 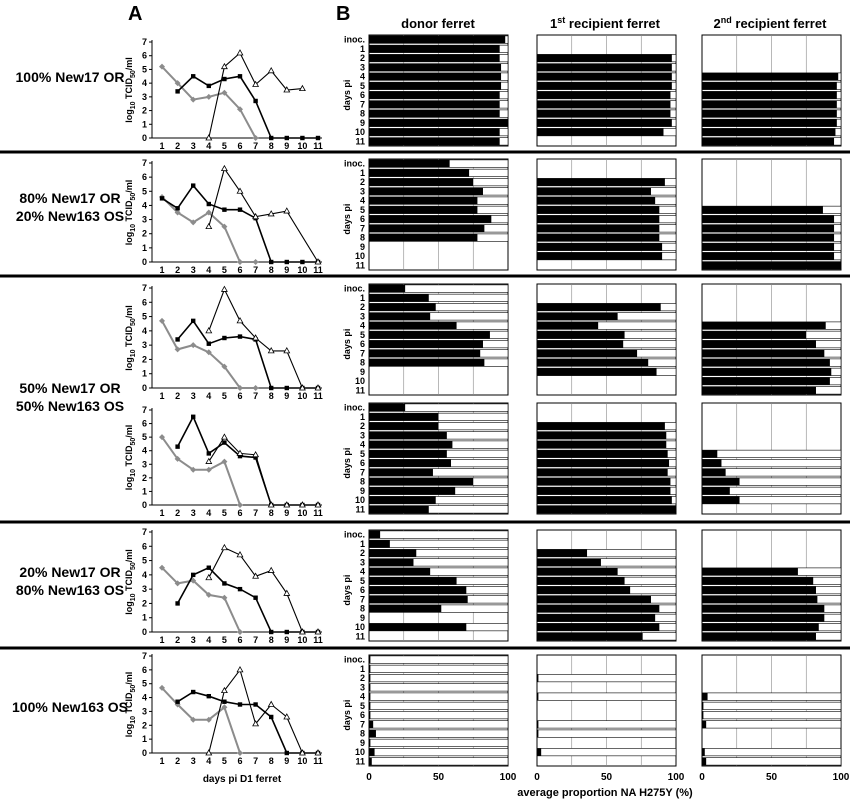 What do you see at coordinates (605, 793) in the screenshot?
I see `x-axis-title-b: average proportion NA H275Y (%)` at bounding box center [605, 793].